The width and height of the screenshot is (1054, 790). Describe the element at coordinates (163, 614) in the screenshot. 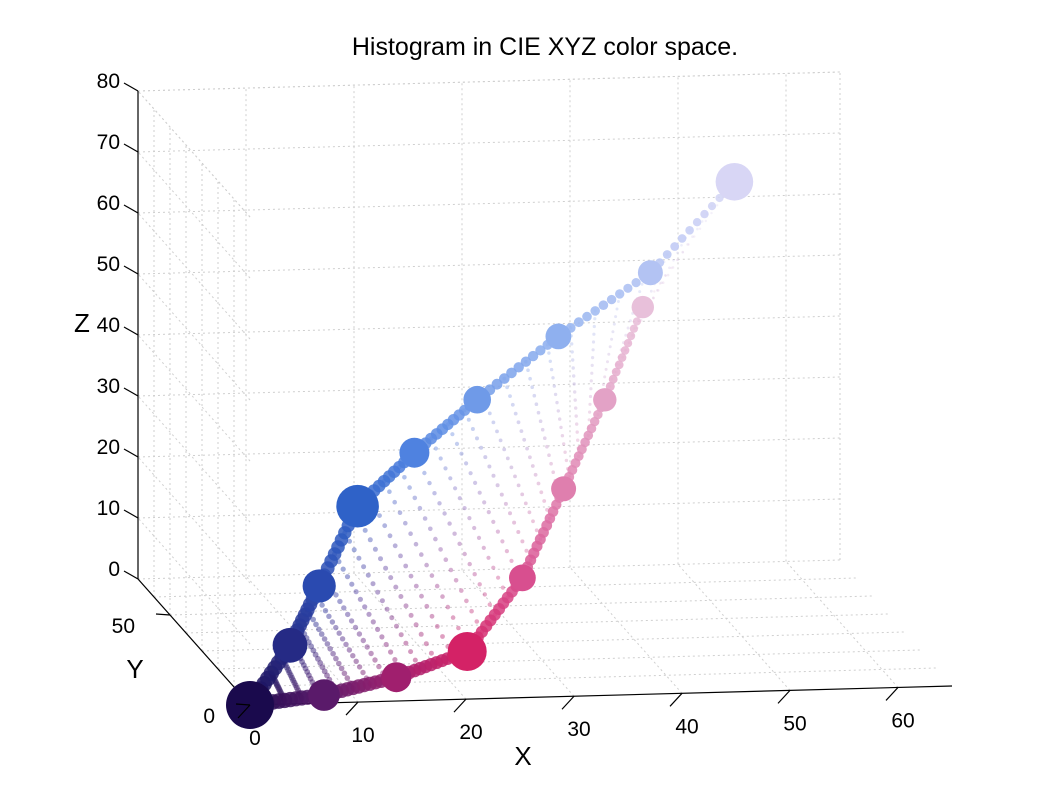

I see `y-tick-mark` at that location.